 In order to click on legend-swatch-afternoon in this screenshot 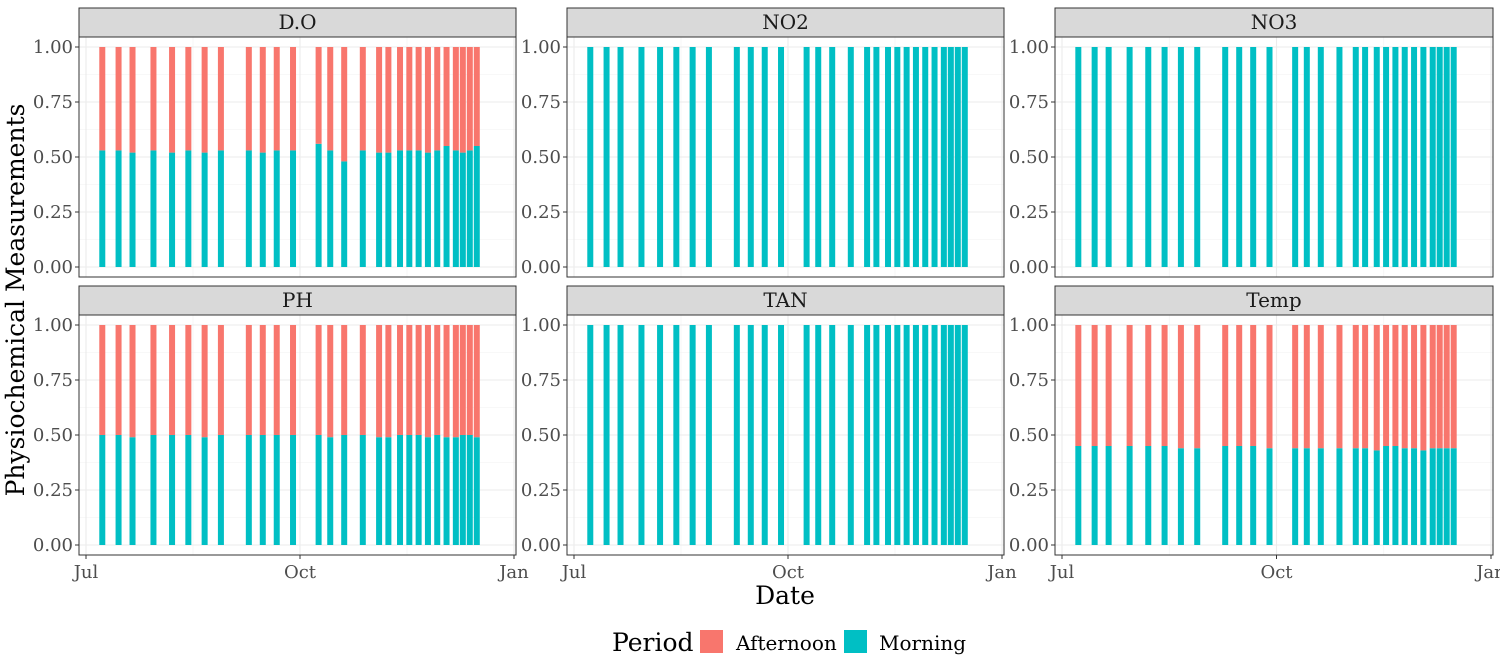, I will do `click(711, 641)`.